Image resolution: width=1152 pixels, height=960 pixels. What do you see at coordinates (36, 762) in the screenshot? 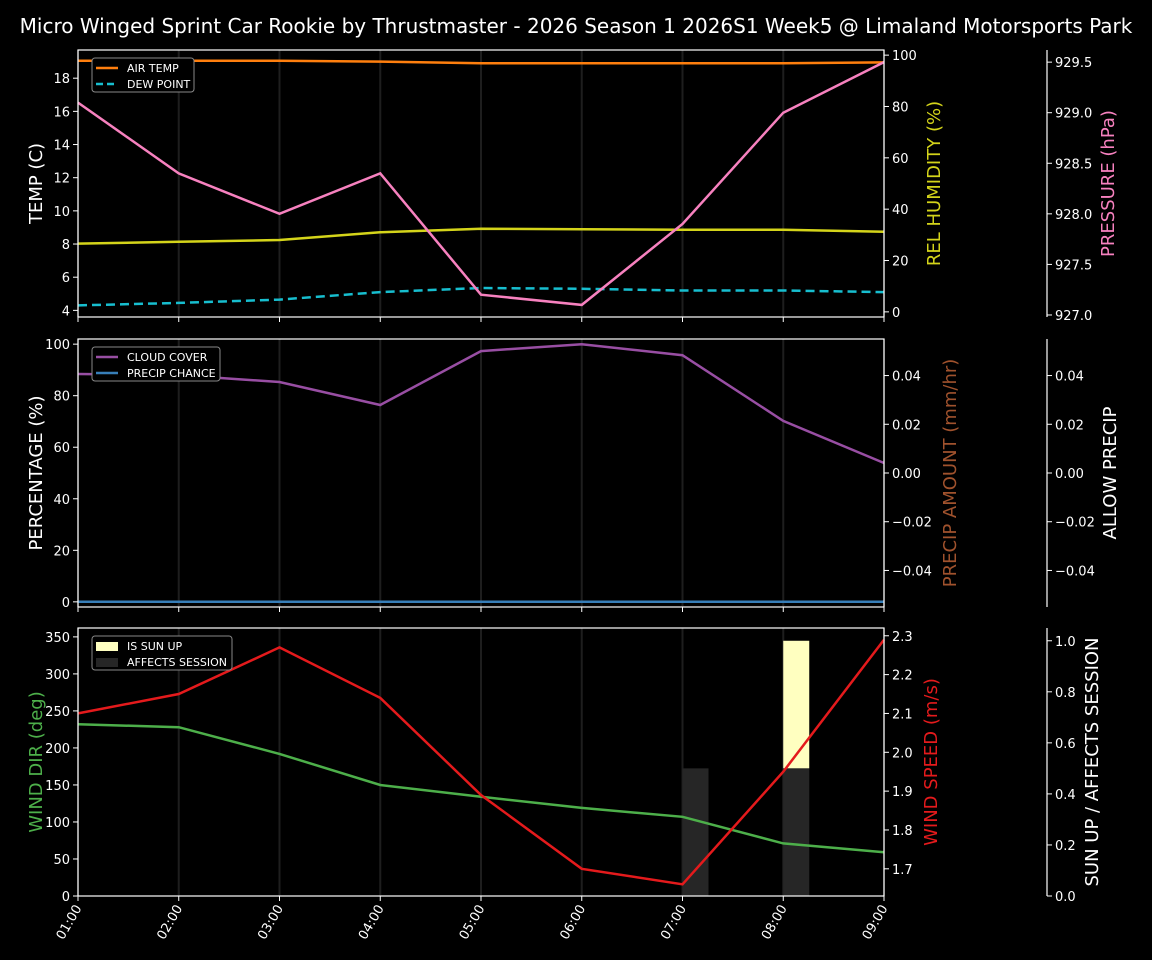
I see `left-axis-label: WIND DIR (deg)` at bounding box center [36, 762].